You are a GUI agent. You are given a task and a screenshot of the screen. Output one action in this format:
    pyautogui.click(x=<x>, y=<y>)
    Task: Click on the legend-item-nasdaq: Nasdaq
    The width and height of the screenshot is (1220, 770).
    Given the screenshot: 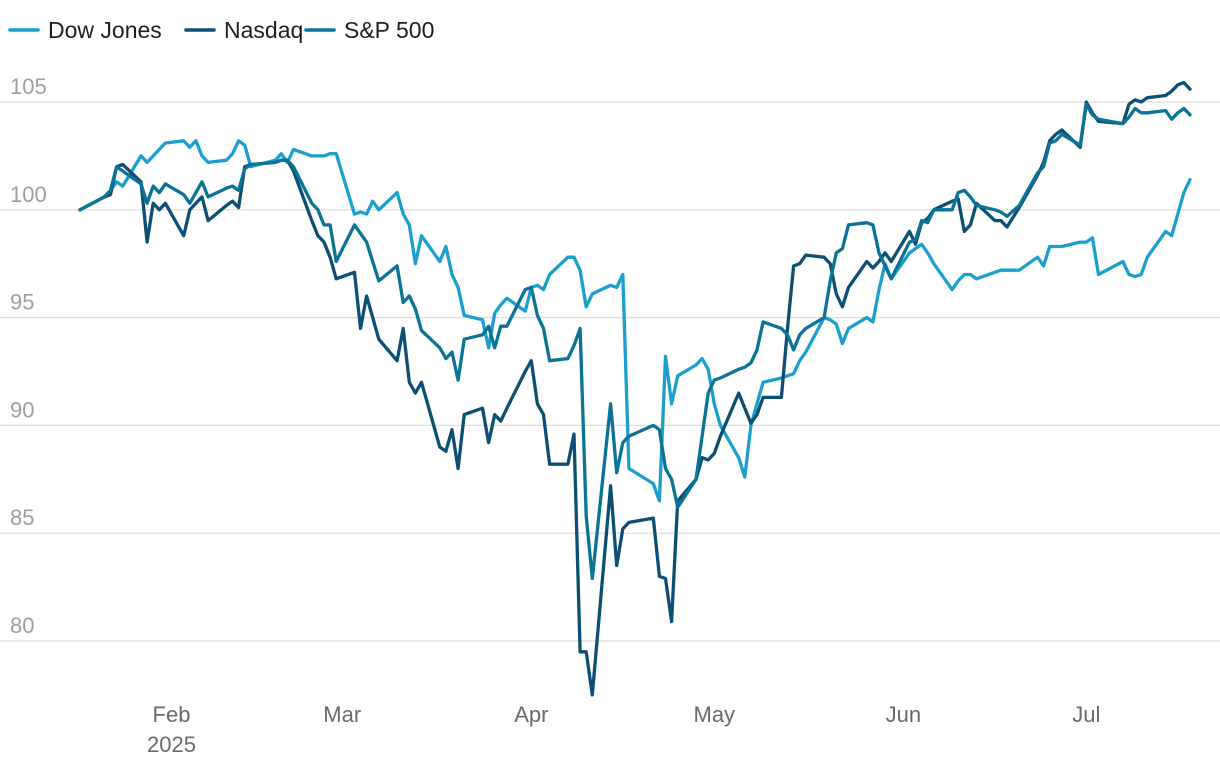 What is the action you would take?
    pyautogui.click(x=243, y=30)
    